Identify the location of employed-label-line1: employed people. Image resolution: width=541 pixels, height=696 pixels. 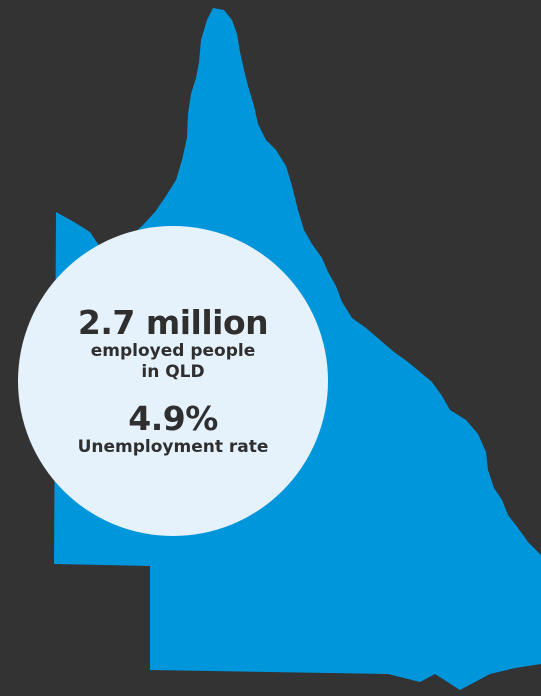
(173, 350).